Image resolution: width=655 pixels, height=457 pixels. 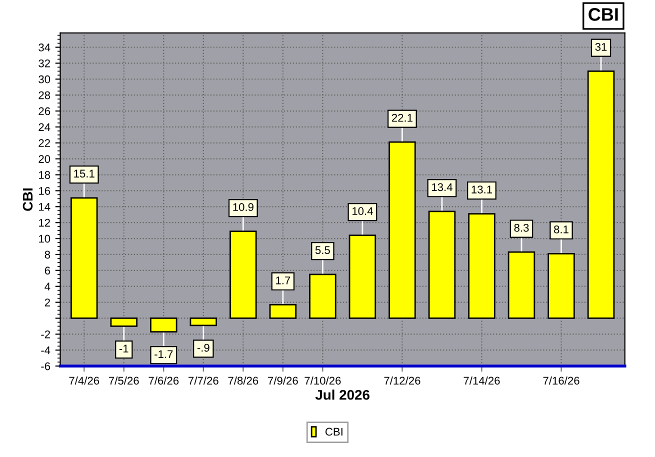 What do you see at coordinates (123, 348) in the screenshot?
I see `data-label: -1` at bounding box center [123, 348].